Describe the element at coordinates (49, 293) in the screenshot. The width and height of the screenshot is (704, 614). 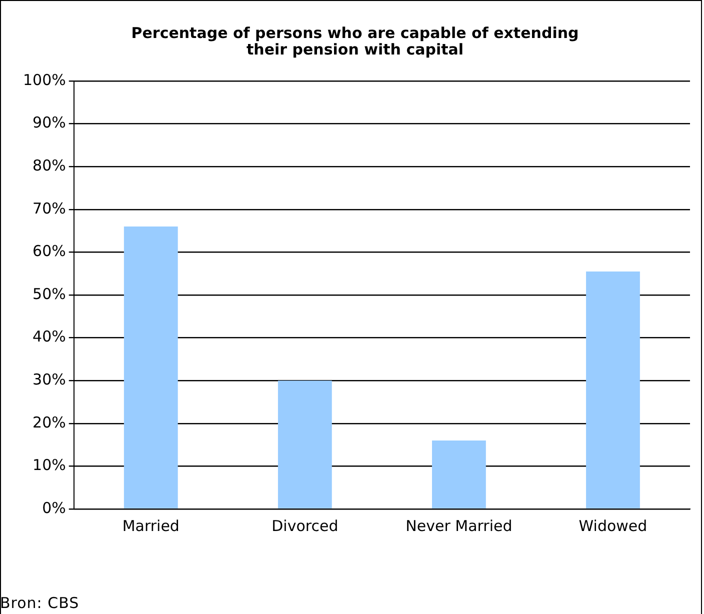
I see `y-tick-label: 50%` at that location.